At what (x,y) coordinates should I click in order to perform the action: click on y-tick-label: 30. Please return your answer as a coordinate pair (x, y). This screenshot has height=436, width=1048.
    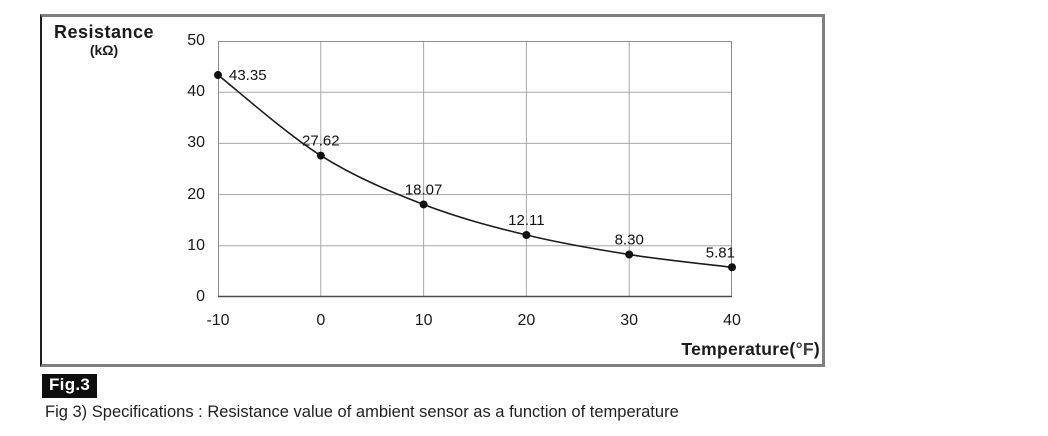
    Looking at the image, I should click on (196, 143).